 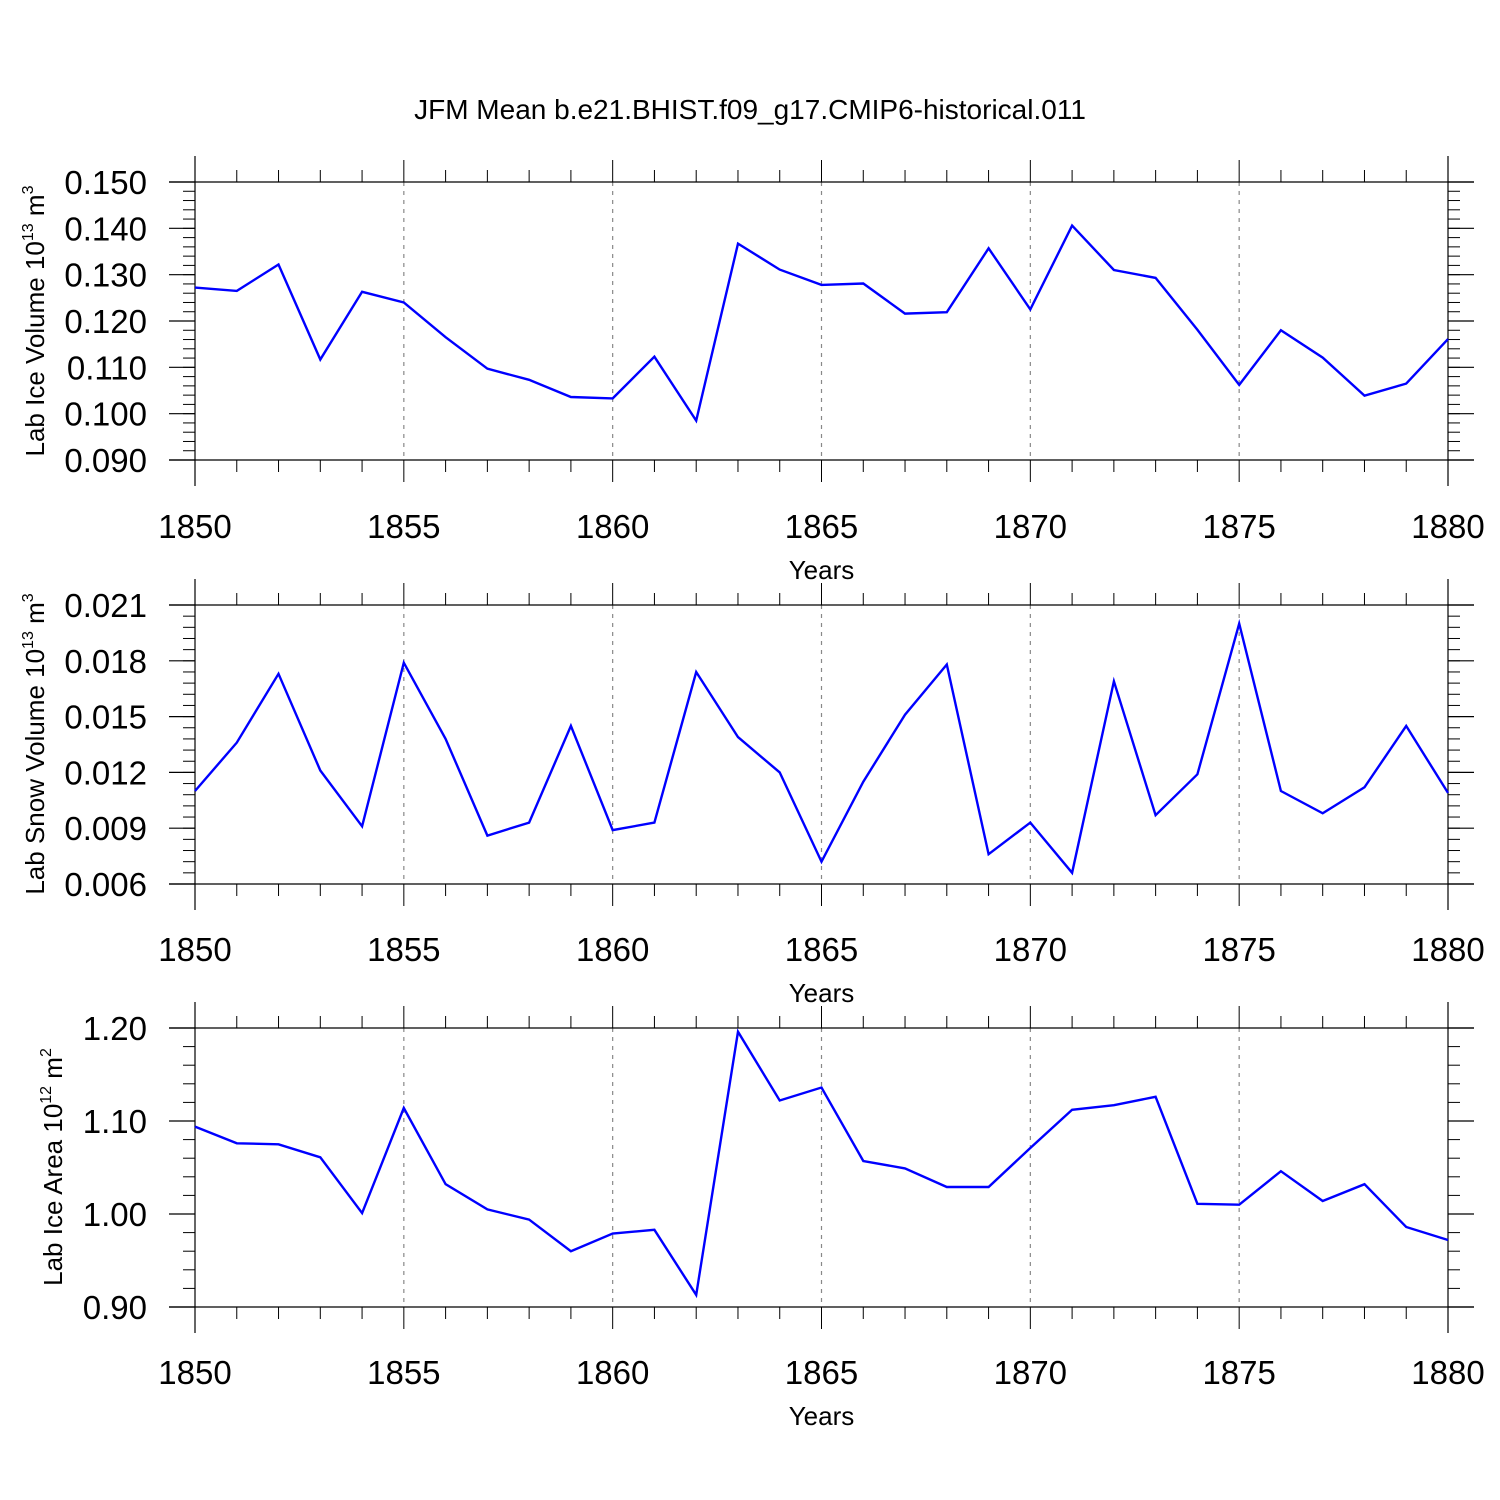 What do you see at coordinates (105, 661) in the screenshot?
I see `y-tick-label: 0.018` at bounding box center [105, 661].